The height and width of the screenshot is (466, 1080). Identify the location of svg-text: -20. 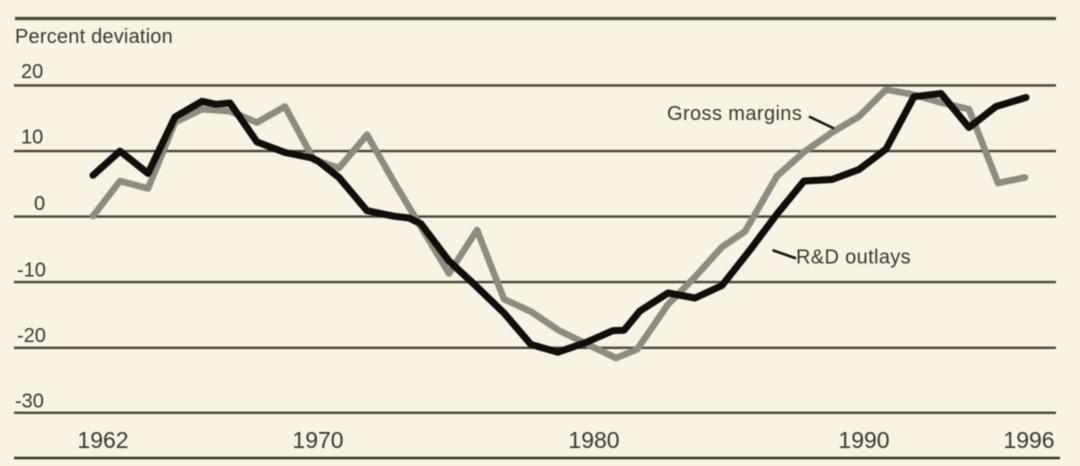
(31, 336).